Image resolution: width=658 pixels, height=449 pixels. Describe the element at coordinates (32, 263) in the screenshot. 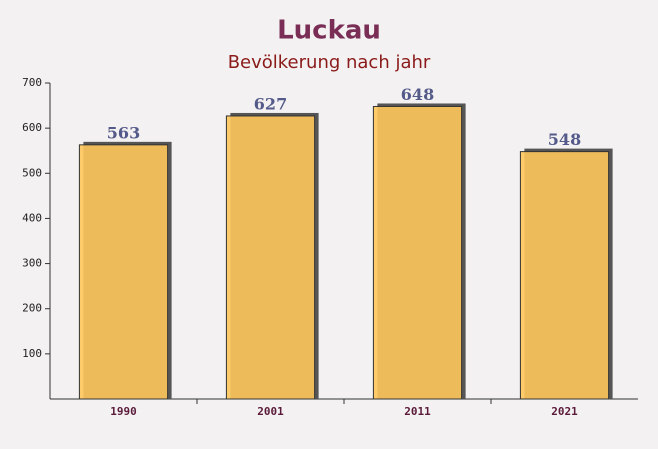

I see `y-tick-label: 300` at that location.